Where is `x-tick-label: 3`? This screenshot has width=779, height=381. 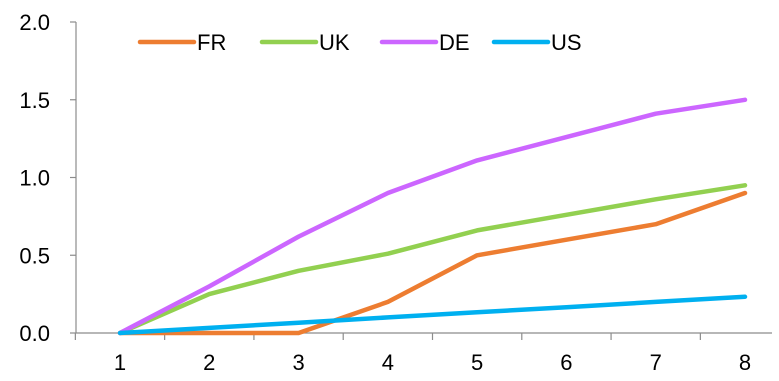
x-tick-label: 3 is located at coordinates (298, 362).